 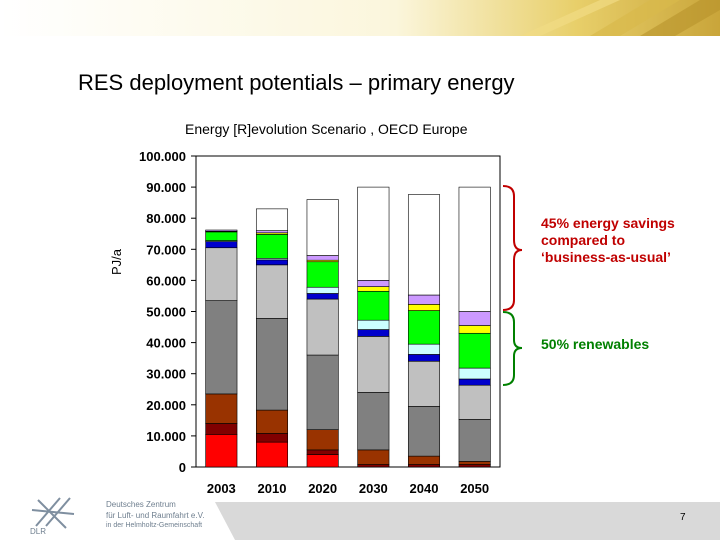 I want to click on x-tick-label: 2003, so click(x=221, y=488).